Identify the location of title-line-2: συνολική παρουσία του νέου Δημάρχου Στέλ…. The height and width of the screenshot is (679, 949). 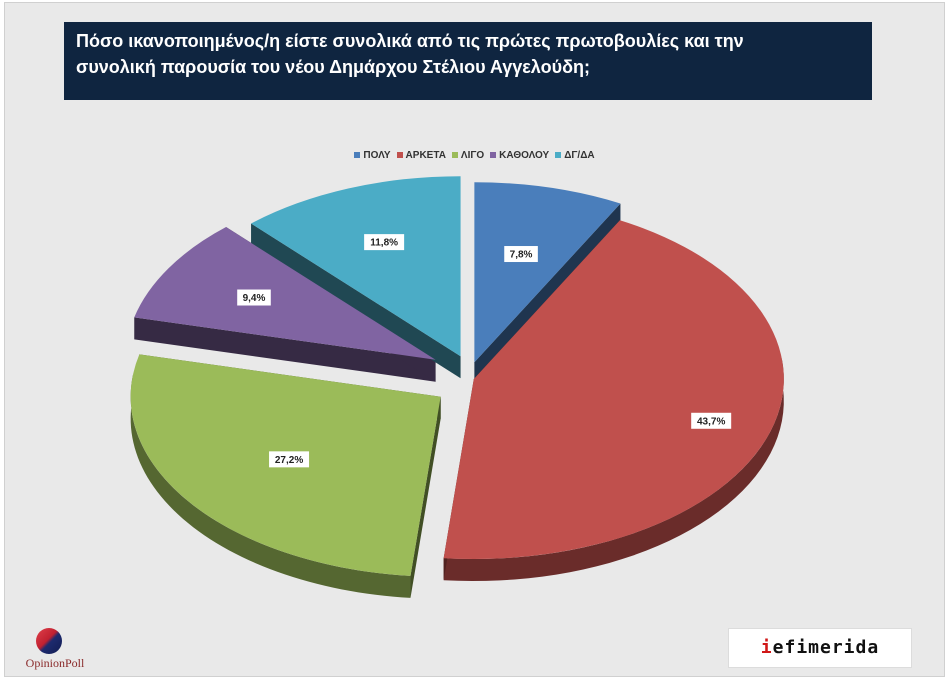
(333, 67).